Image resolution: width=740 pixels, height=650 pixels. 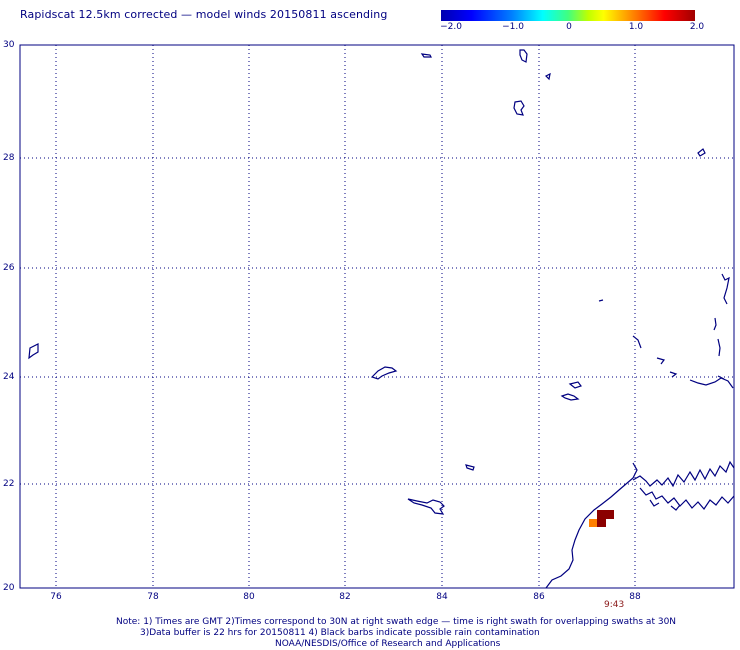 I want to click on x-tick-label: 88, so click(x=635, y=597).